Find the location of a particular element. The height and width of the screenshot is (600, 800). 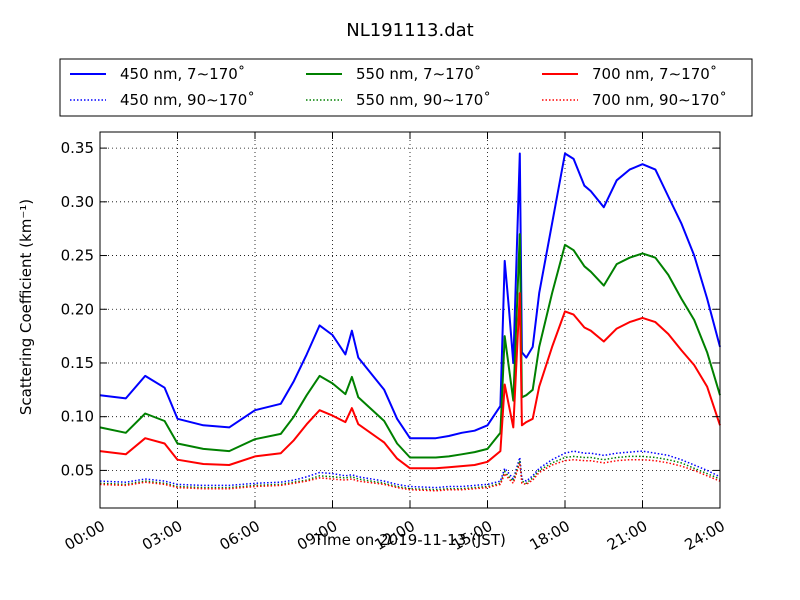

y-tick-label: 0.10 is located at coordinates (77, 417).